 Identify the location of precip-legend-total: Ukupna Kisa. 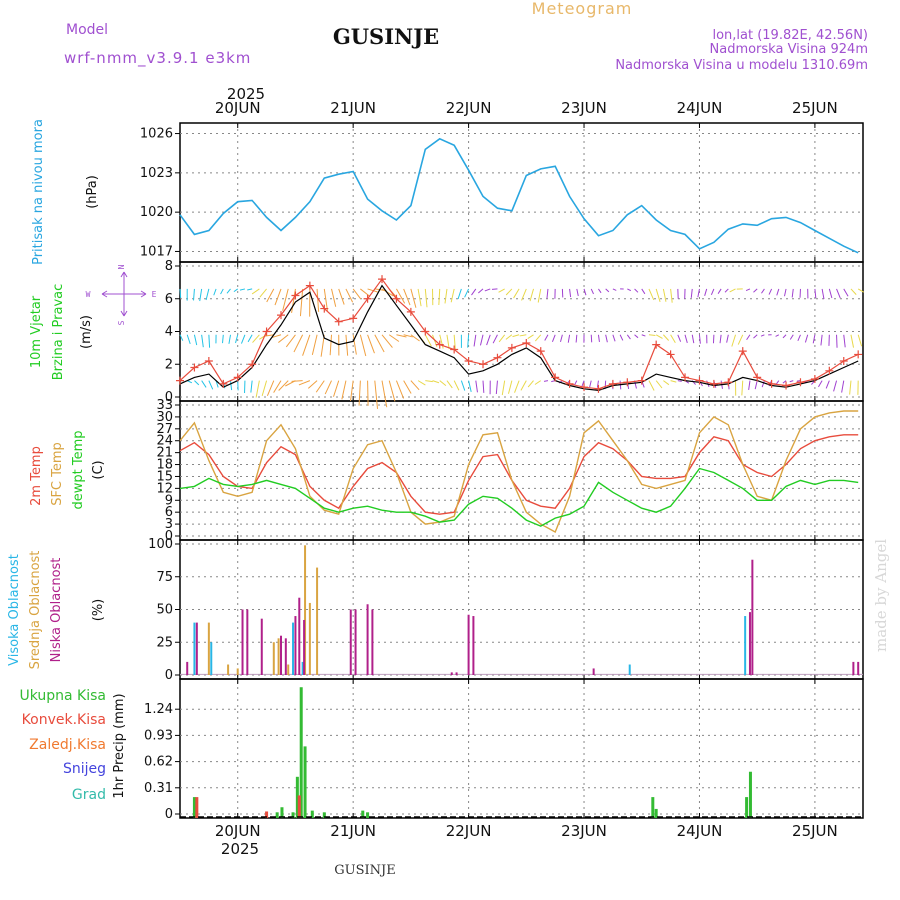
(62, 696).